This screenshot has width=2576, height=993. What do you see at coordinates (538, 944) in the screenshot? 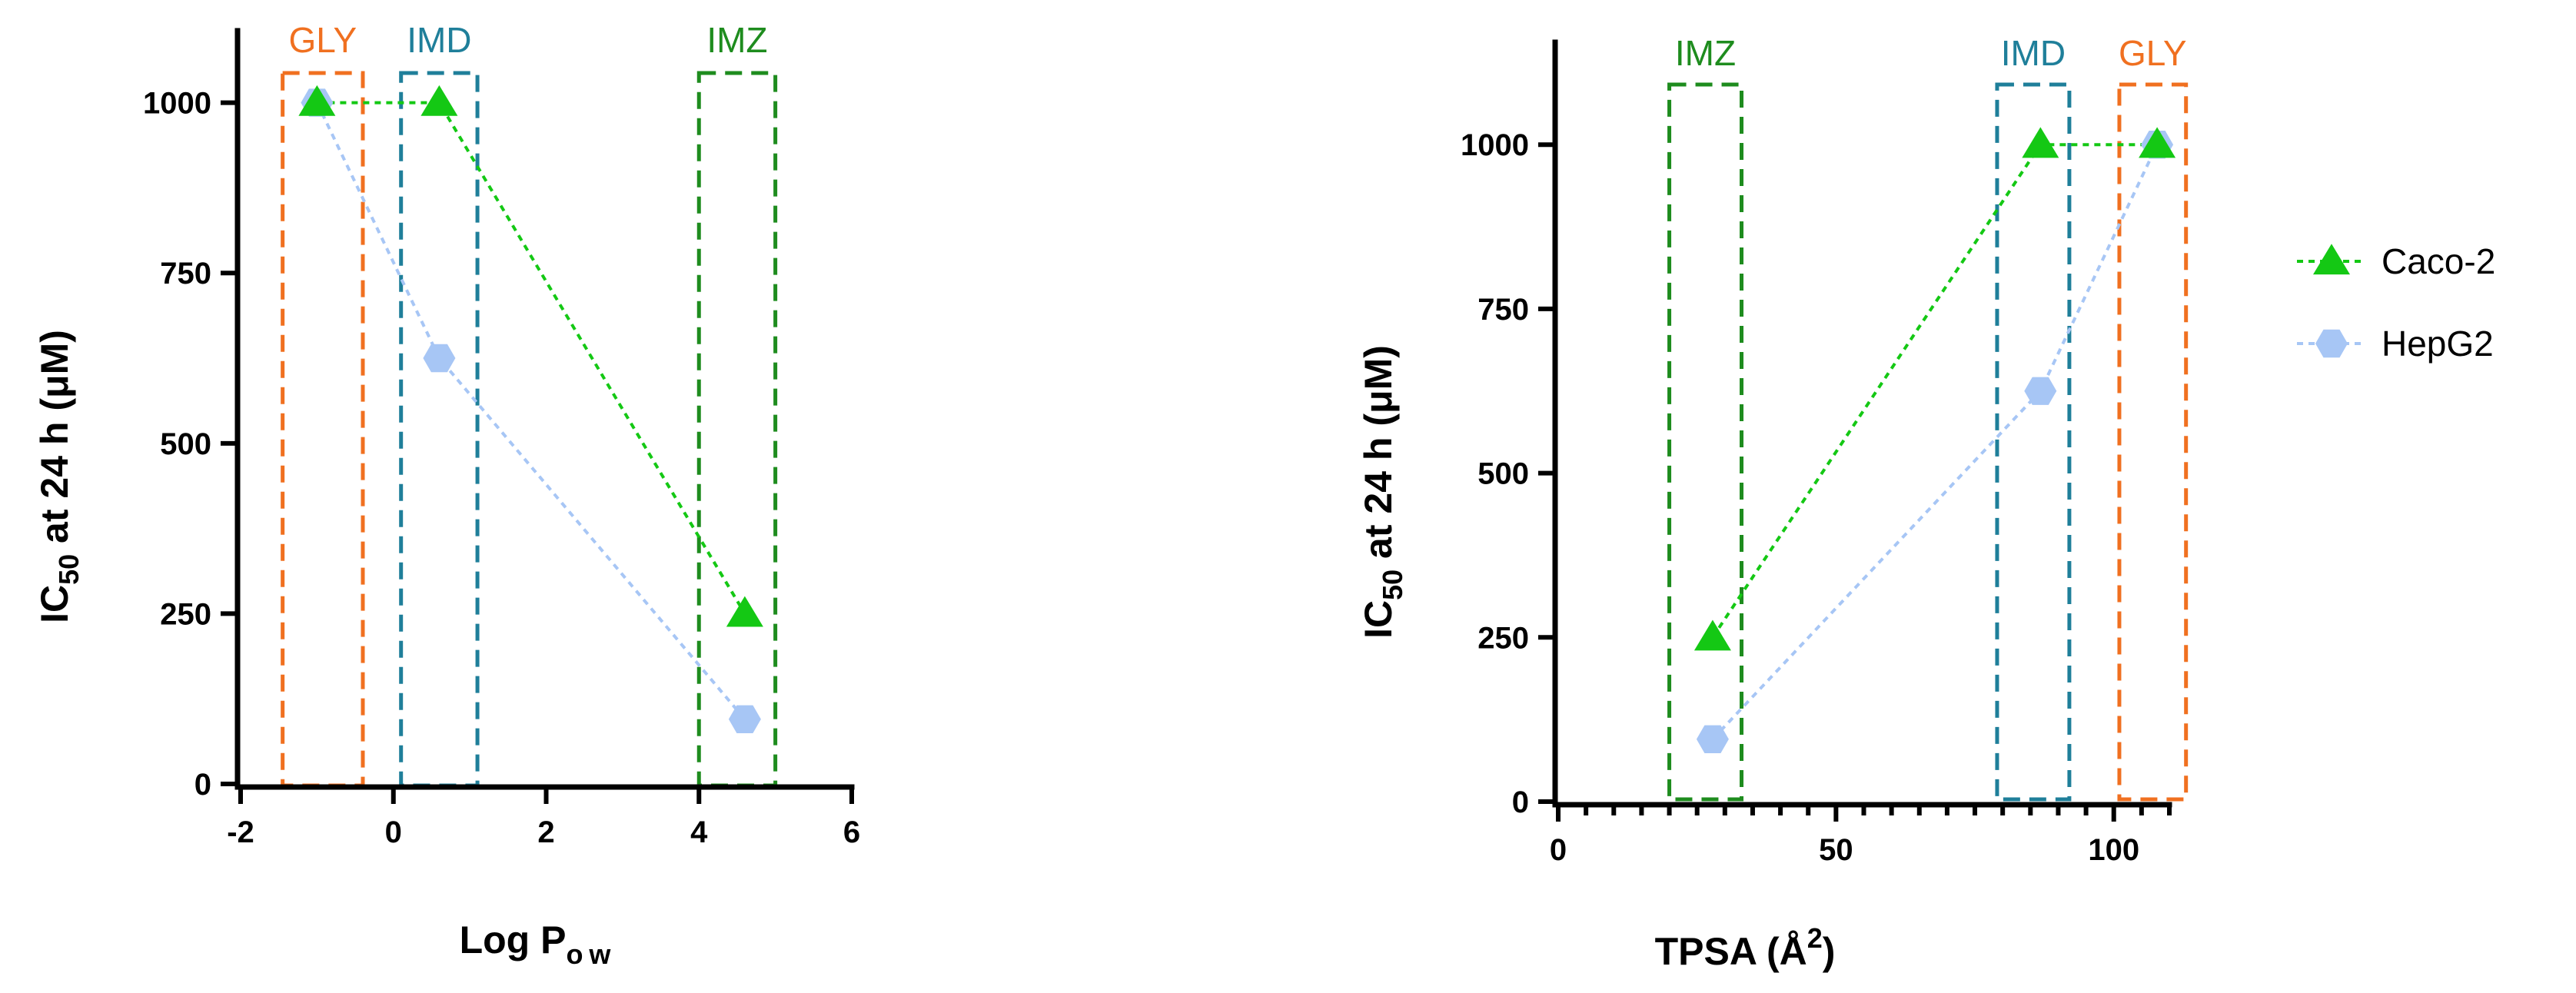
I see `left-x-axis-title: Log Pow` at bounding box center [538, 944].